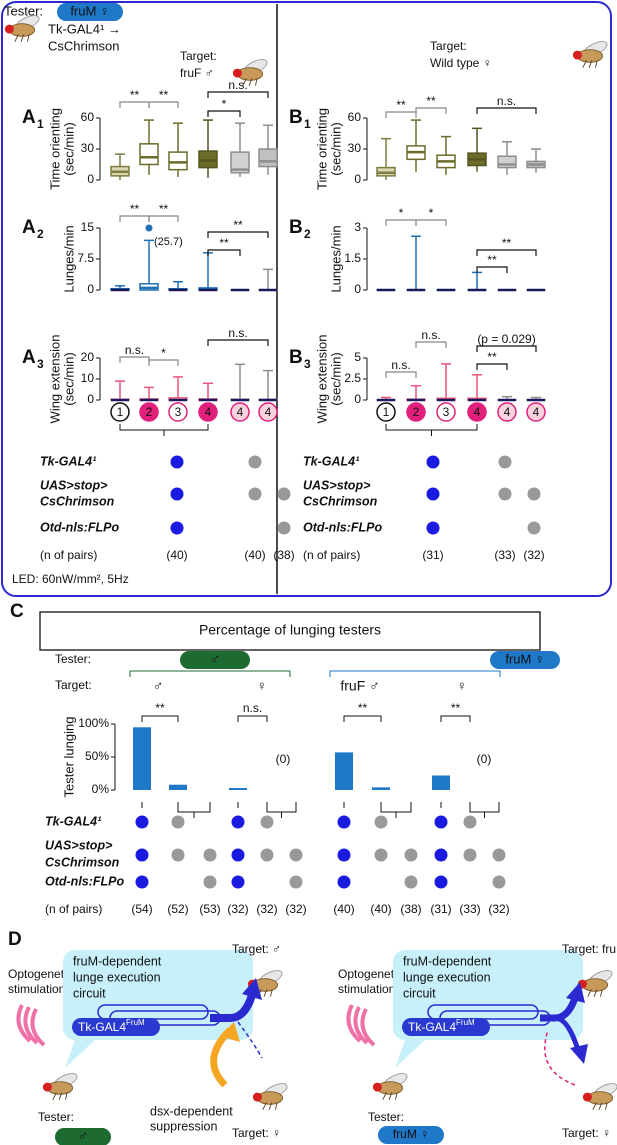 The image size is (617, 1145). Describe the element at coordinates (85, 881) in the screenshot. I see `genotype-row-label: Otd-nls:FLPo` at that location.